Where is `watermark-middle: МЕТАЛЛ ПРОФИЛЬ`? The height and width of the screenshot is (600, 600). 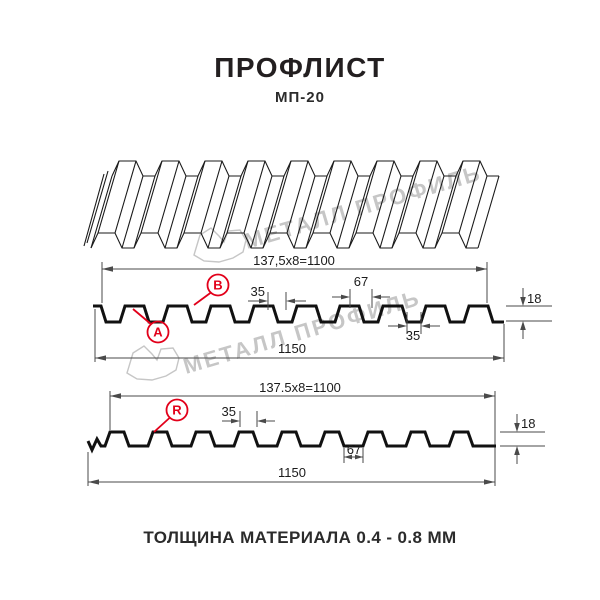
watermark-middle: МЕТАЛЛ ПРОФИЛЬ is located at coordinates (275, 333).